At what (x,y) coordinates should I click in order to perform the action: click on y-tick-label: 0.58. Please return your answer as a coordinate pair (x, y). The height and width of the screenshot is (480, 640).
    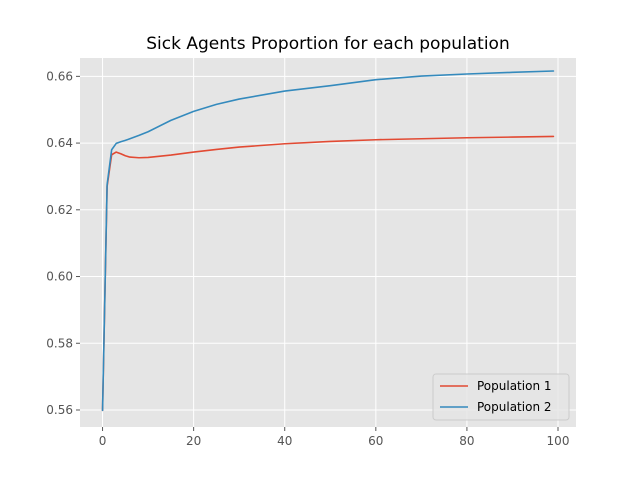
    Looking at the image, I should click on (59, 343).